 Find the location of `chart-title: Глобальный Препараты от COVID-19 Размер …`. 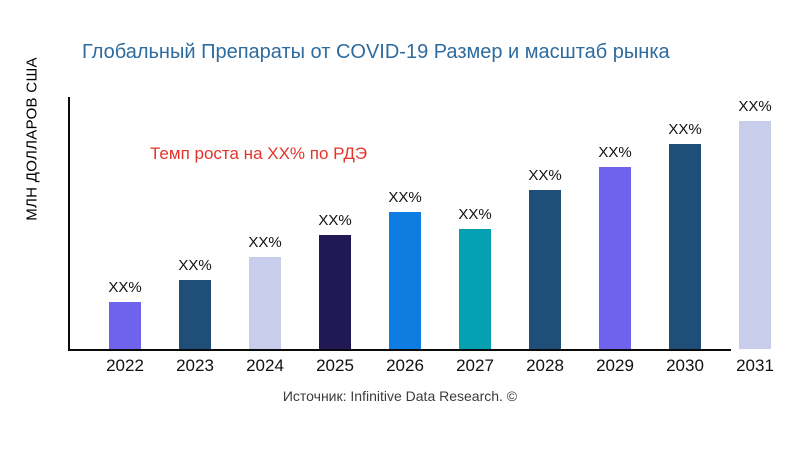

chart-title: Глобальный Препараты от COVID-19 Размер … is located at coordinates (376, 52).